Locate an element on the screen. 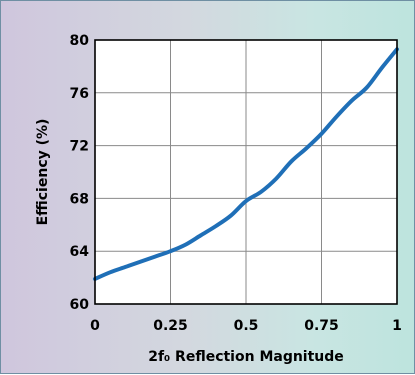 Image resolution: width=415 pixels, height=375 pixels. x-tick-label: 0.75 is located at coordinates (321, 326).